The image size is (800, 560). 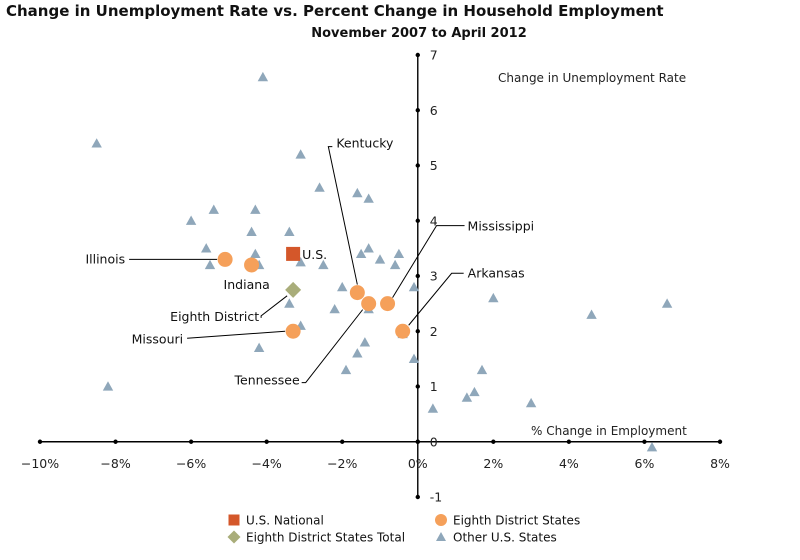 I want to click on legend-label: Other U.S. States, so click(x=505, y=538).